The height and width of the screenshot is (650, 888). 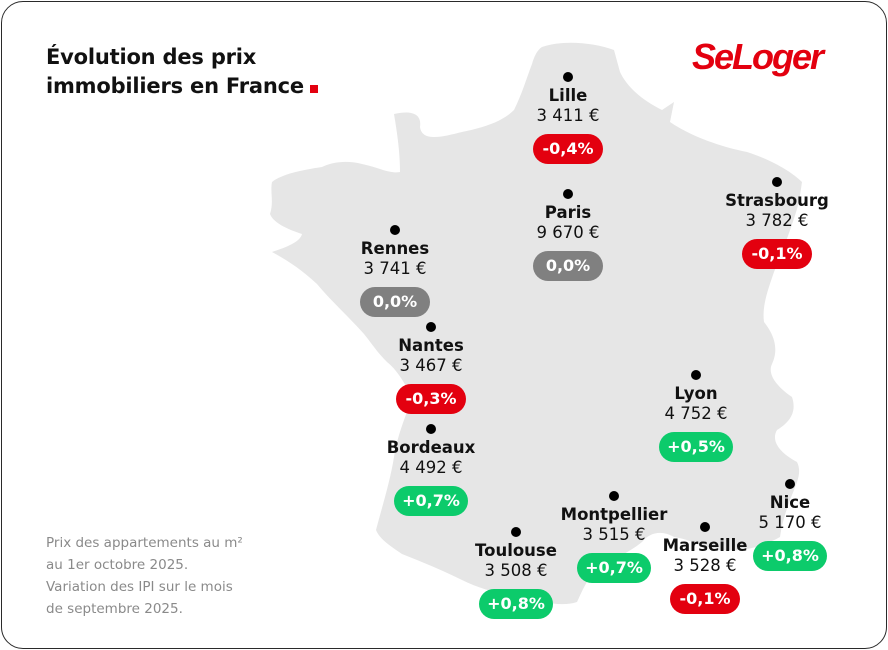 What do you see at coordinates (431, 447) in the screenshot?
I see `city-name: Bordeaux` at bounding box center [431, 447].